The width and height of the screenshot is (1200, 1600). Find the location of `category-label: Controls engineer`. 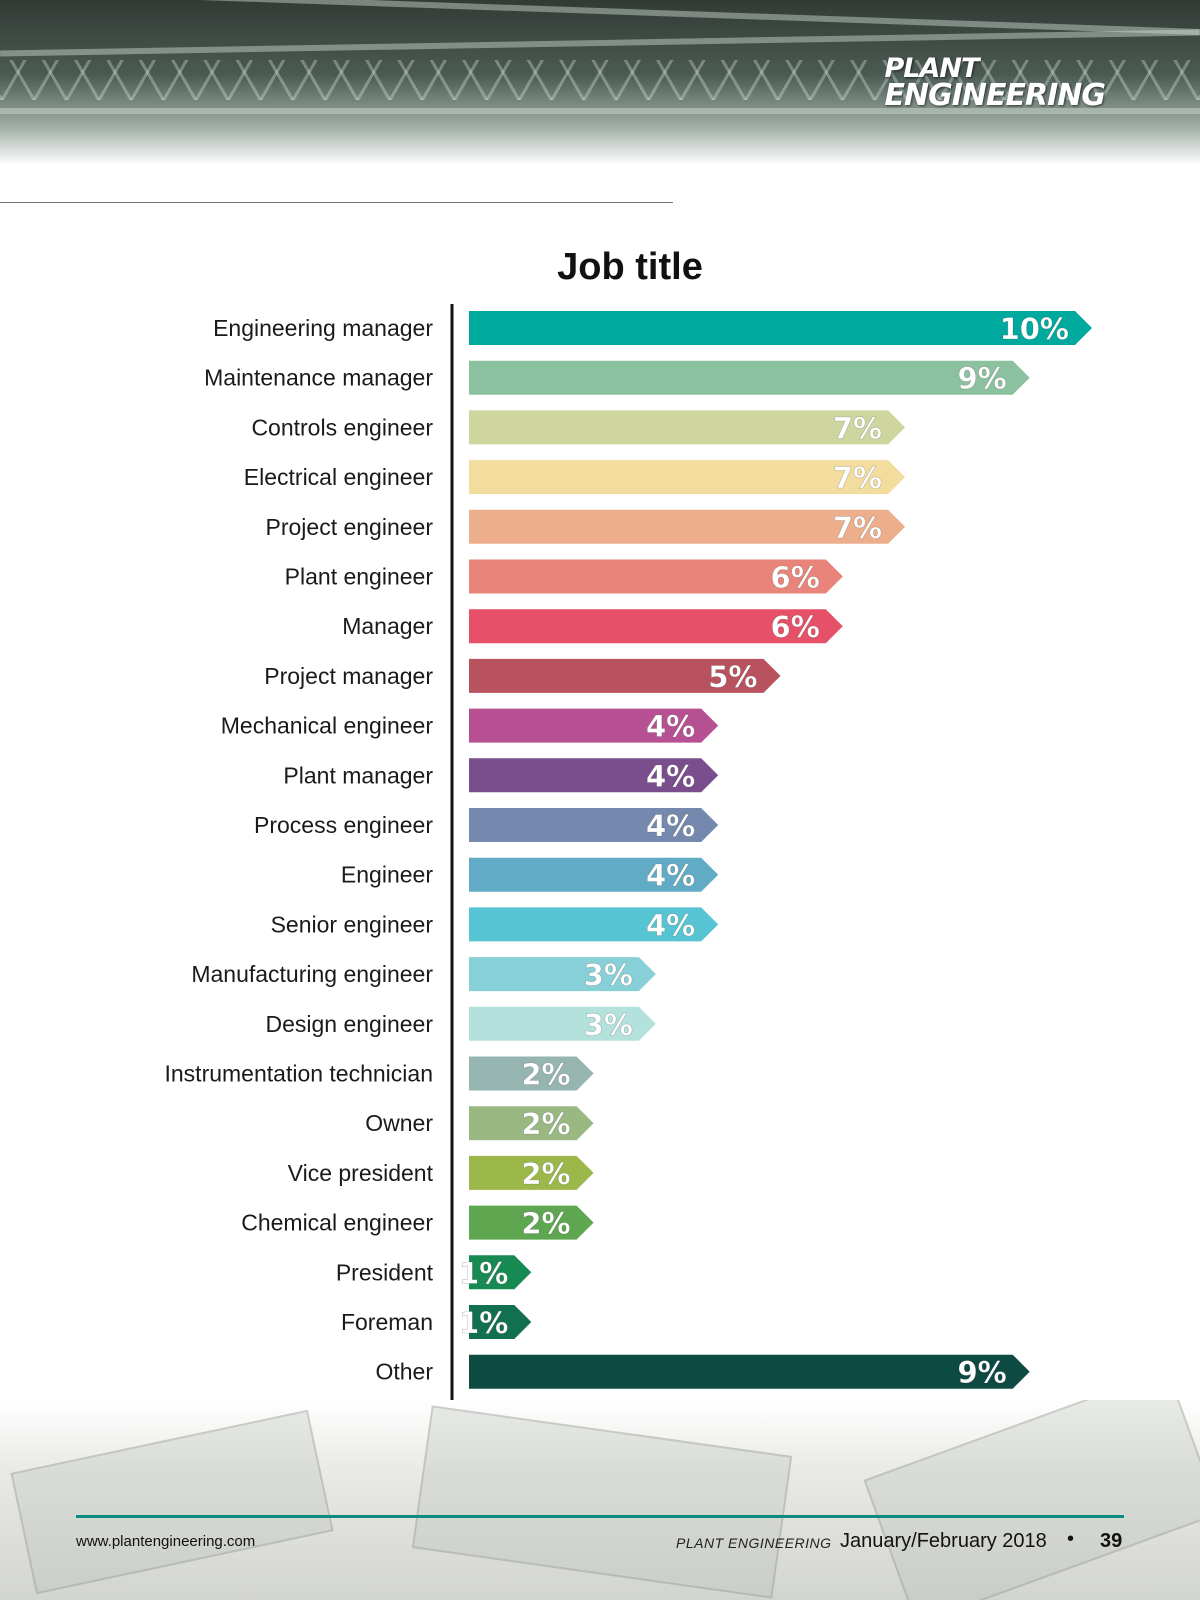

category-label: Controls engineer is located at coordinates (342, 427).